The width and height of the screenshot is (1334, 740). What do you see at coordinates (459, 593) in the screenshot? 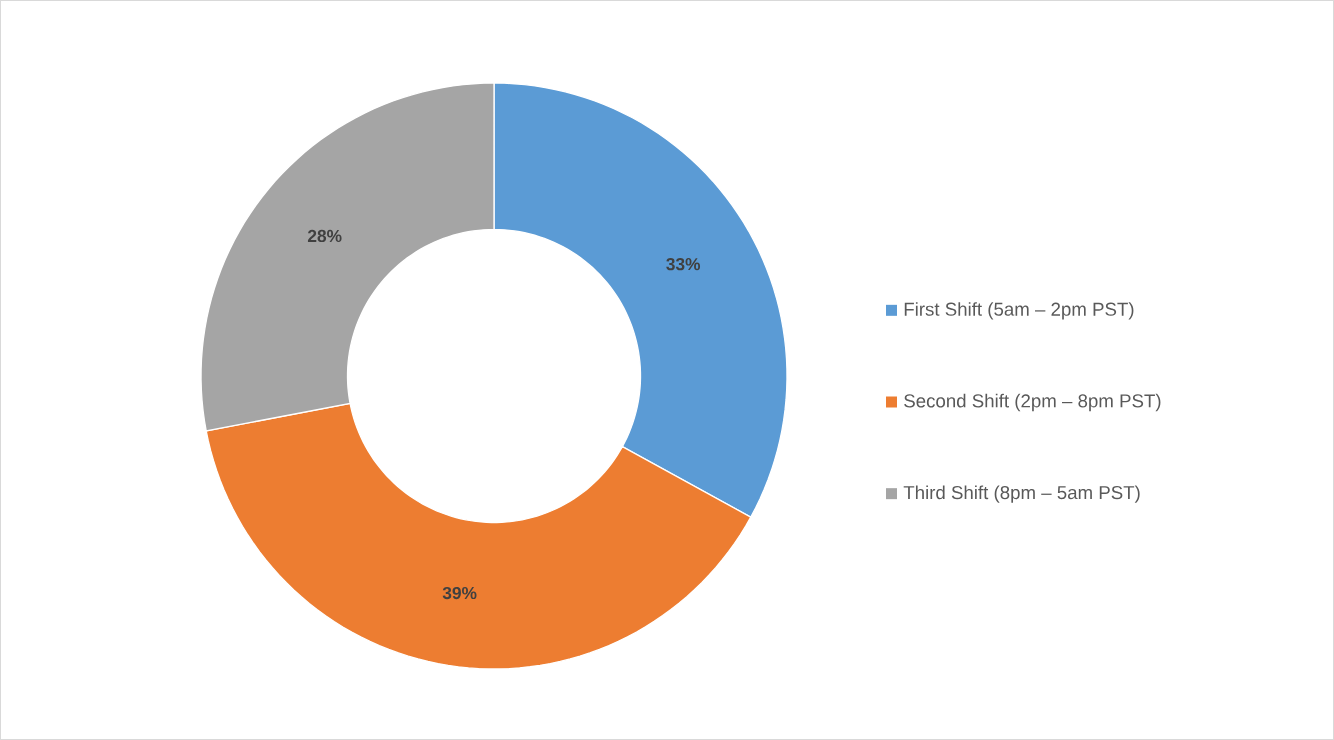
I see `data-label: 39%` at bounding box center [459, 593].